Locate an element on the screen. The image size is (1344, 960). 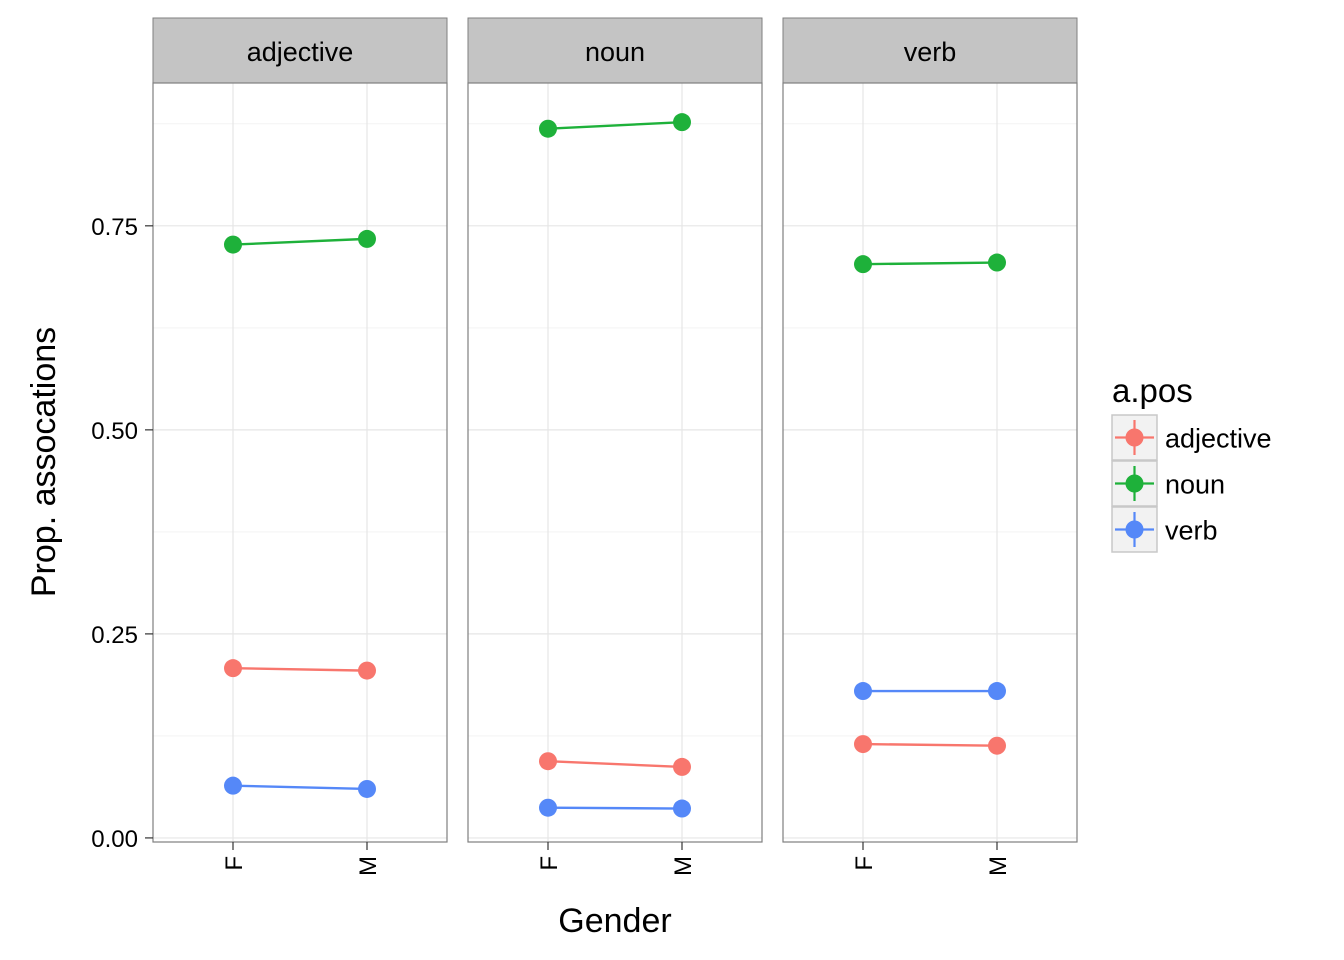
legend: a.pos adjective noun verb is located at coordinates (1191, 462).